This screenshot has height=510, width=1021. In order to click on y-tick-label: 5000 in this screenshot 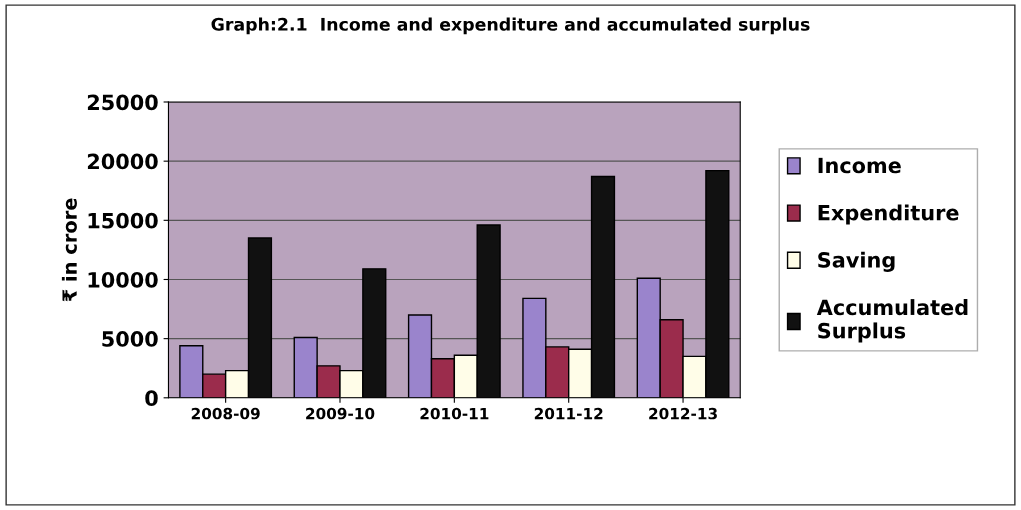, I will do `click(130, 339)`.